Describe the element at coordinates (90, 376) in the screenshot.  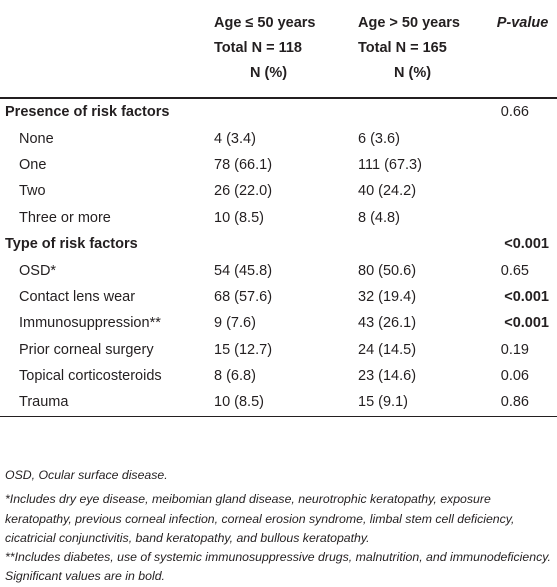
I see `row-label: Topical corticosteroids` at that location.